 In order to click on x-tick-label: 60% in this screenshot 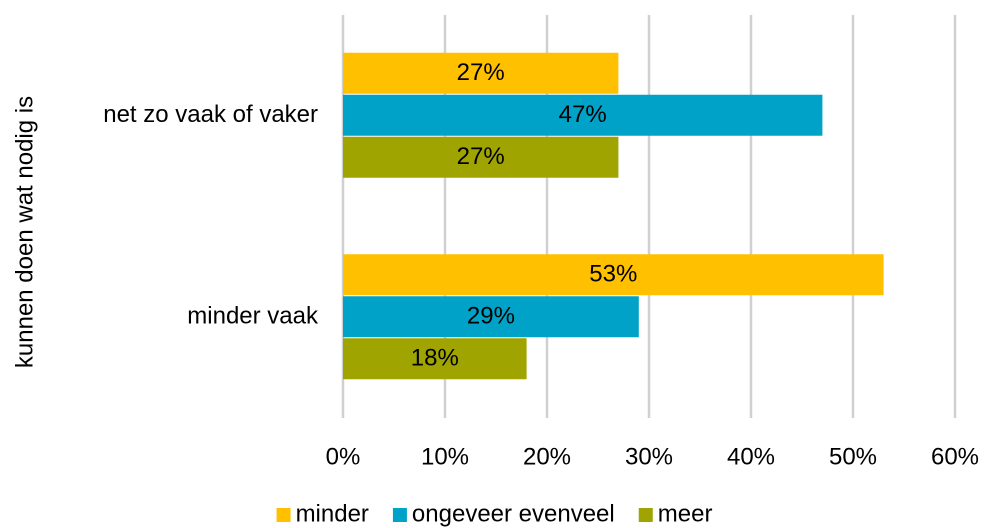, I will do `click(955, 456)`.